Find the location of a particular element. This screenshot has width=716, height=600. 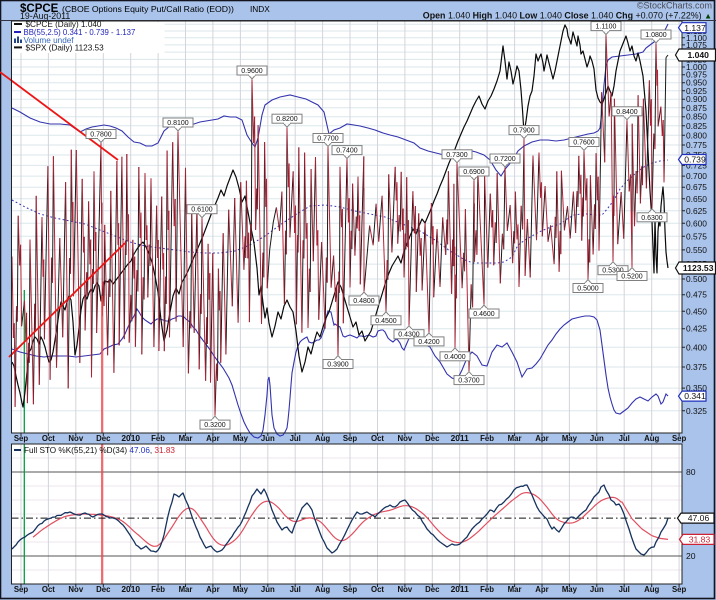

svg-text: 0.739 is located at coordinates (695, 160).